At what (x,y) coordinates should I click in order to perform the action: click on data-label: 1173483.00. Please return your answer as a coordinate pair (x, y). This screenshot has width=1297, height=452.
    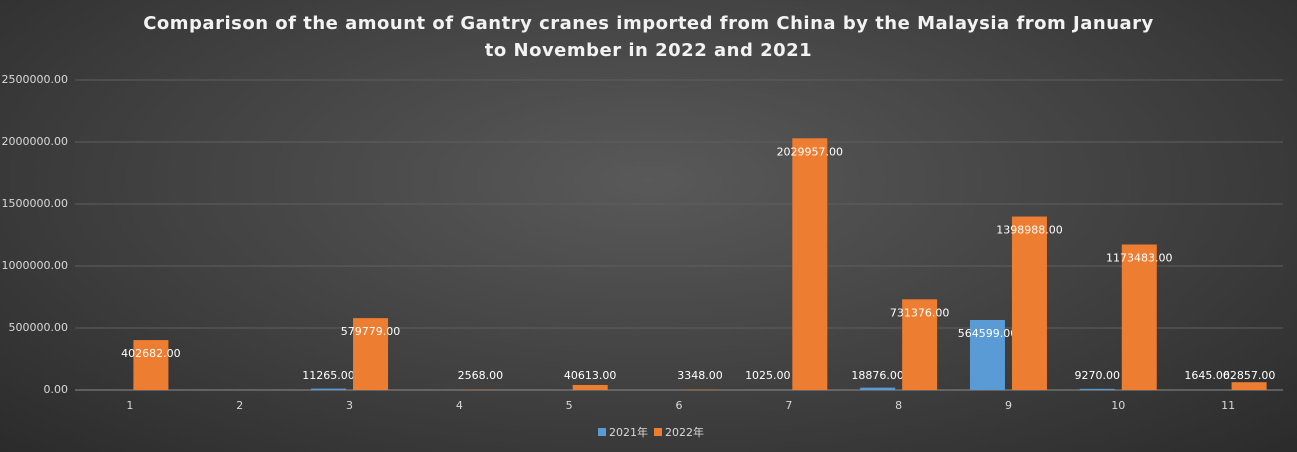
    Looking at the image, I should click on (1139, 257).